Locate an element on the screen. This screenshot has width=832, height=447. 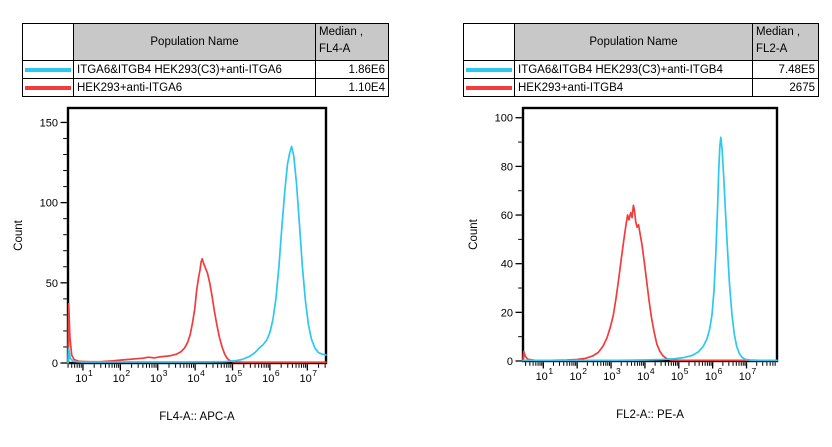
median-value-cell: 7.48E5 is located at coordinates (785, 69).